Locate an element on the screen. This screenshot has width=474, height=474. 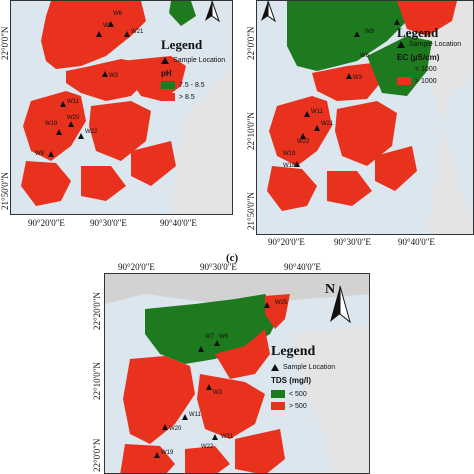
legend-class-label: > 1000 is located at coordinates (426, 81).